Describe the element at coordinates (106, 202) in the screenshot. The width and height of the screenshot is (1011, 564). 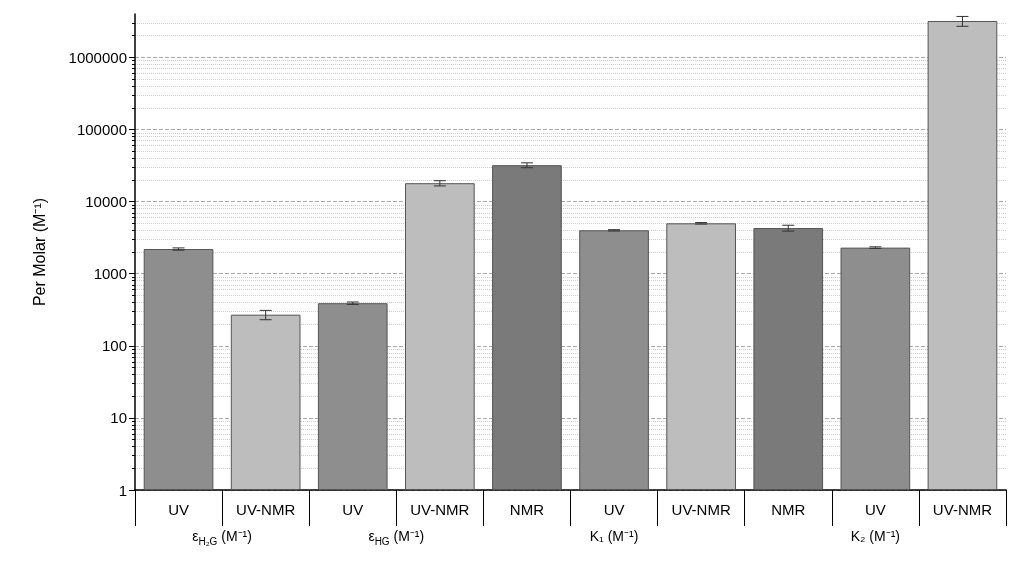
I see `y-tick-label: 10000` at that location.